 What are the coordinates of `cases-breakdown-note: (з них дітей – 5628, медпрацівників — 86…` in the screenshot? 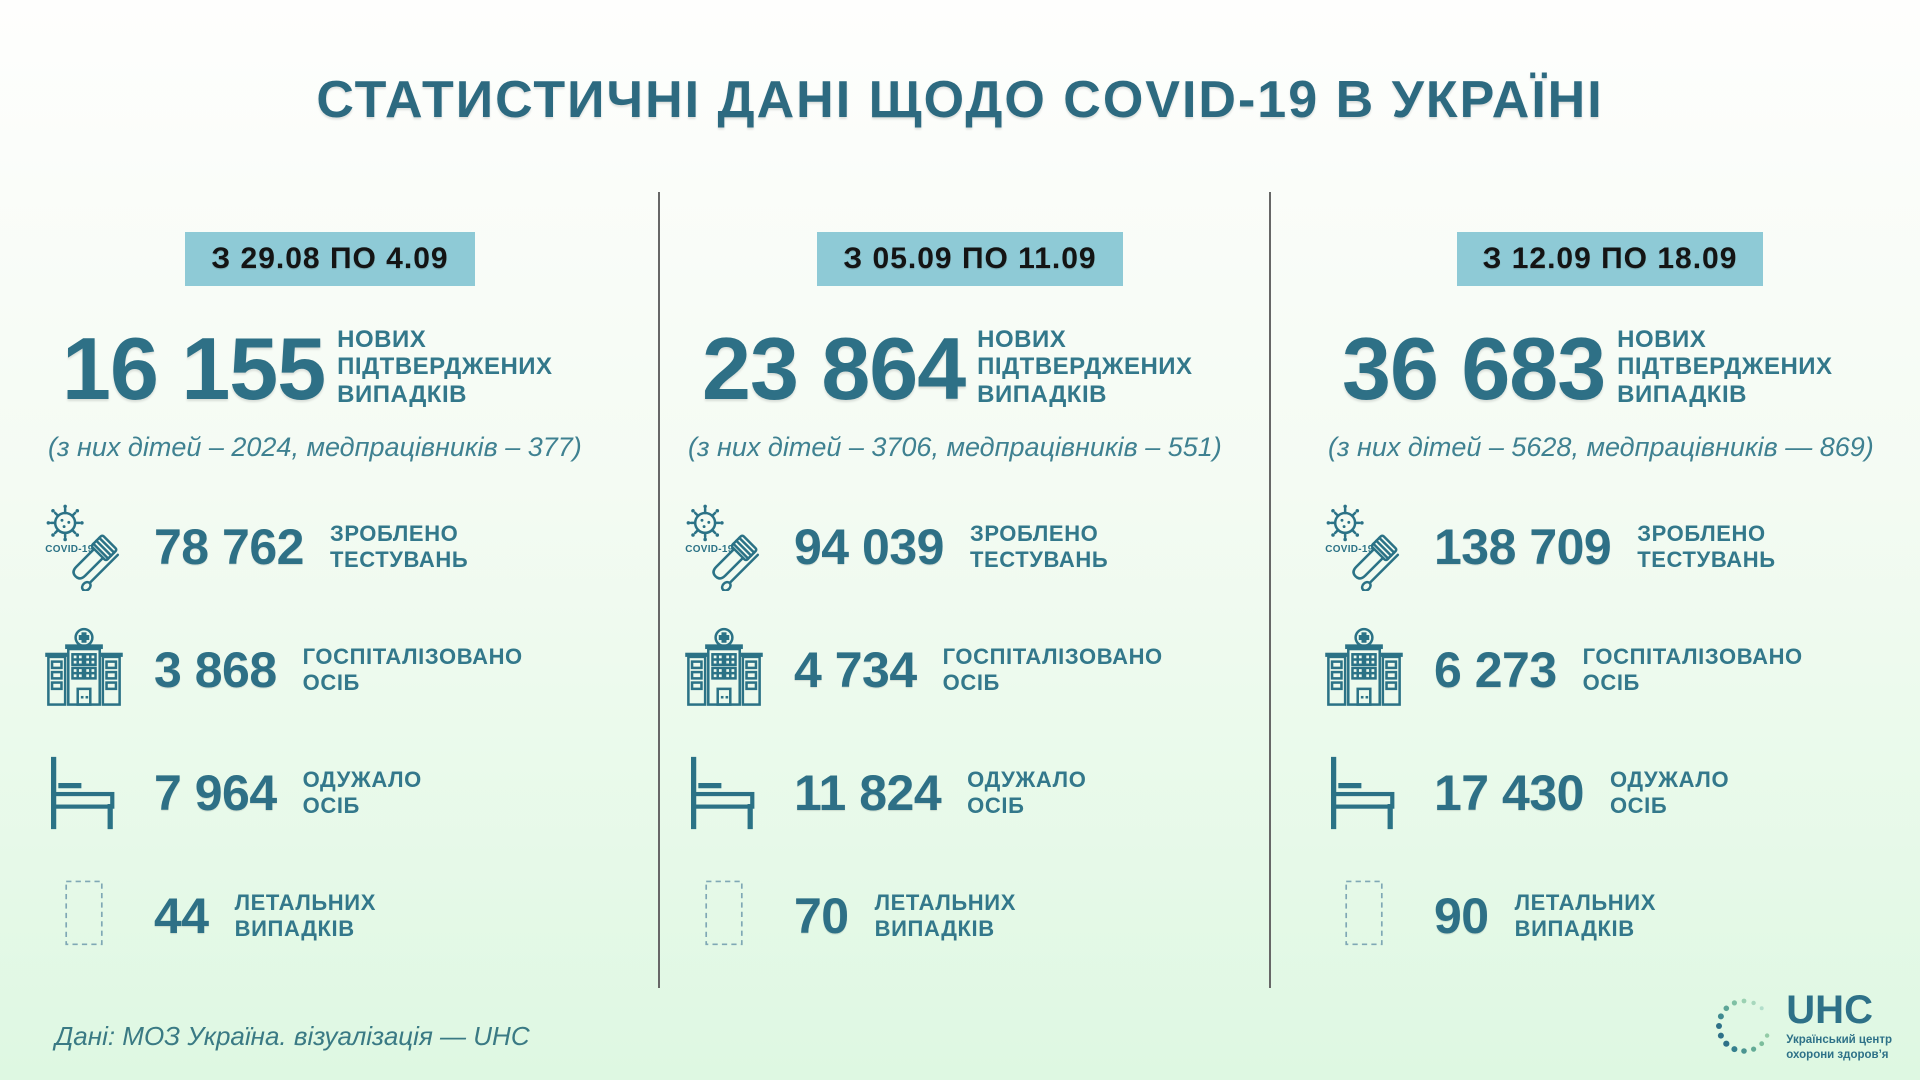 It's located at (1601, 447).